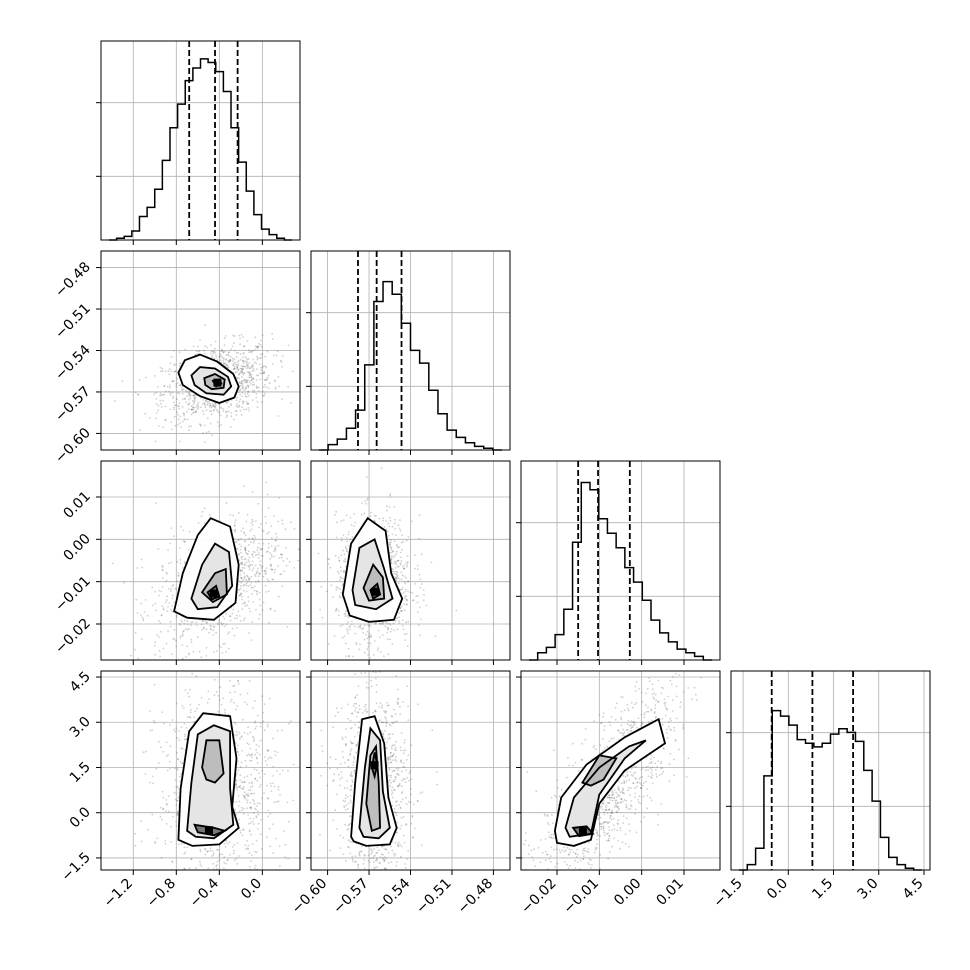 The image size is (970, 970). Describe the element at coordinates (200, 770) in the screenshot. I see `panel-frame` at that location.